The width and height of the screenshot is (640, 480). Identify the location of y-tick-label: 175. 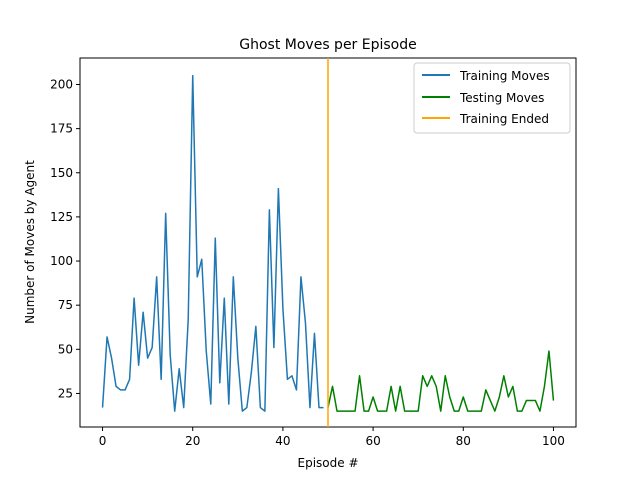
(61, 129).